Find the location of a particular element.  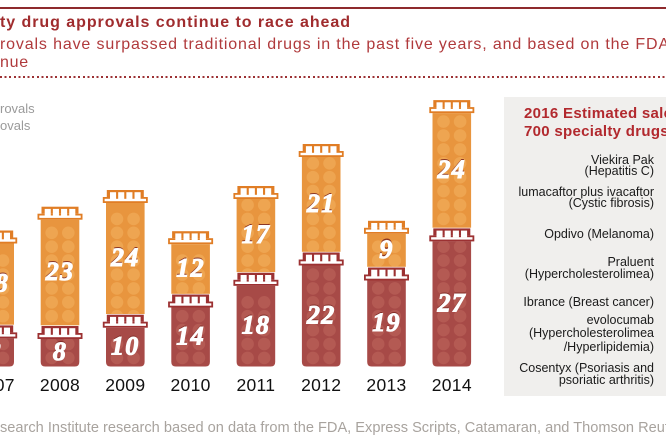

svg-text: 2009 is located at coordinates (125, 385).